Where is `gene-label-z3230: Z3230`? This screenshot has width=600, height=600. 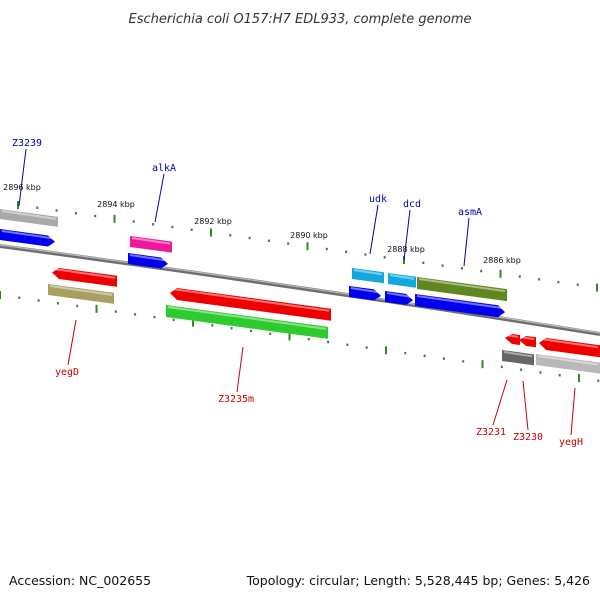
gene-label-z3230: Z3230 is located at coordinates (528, 437).